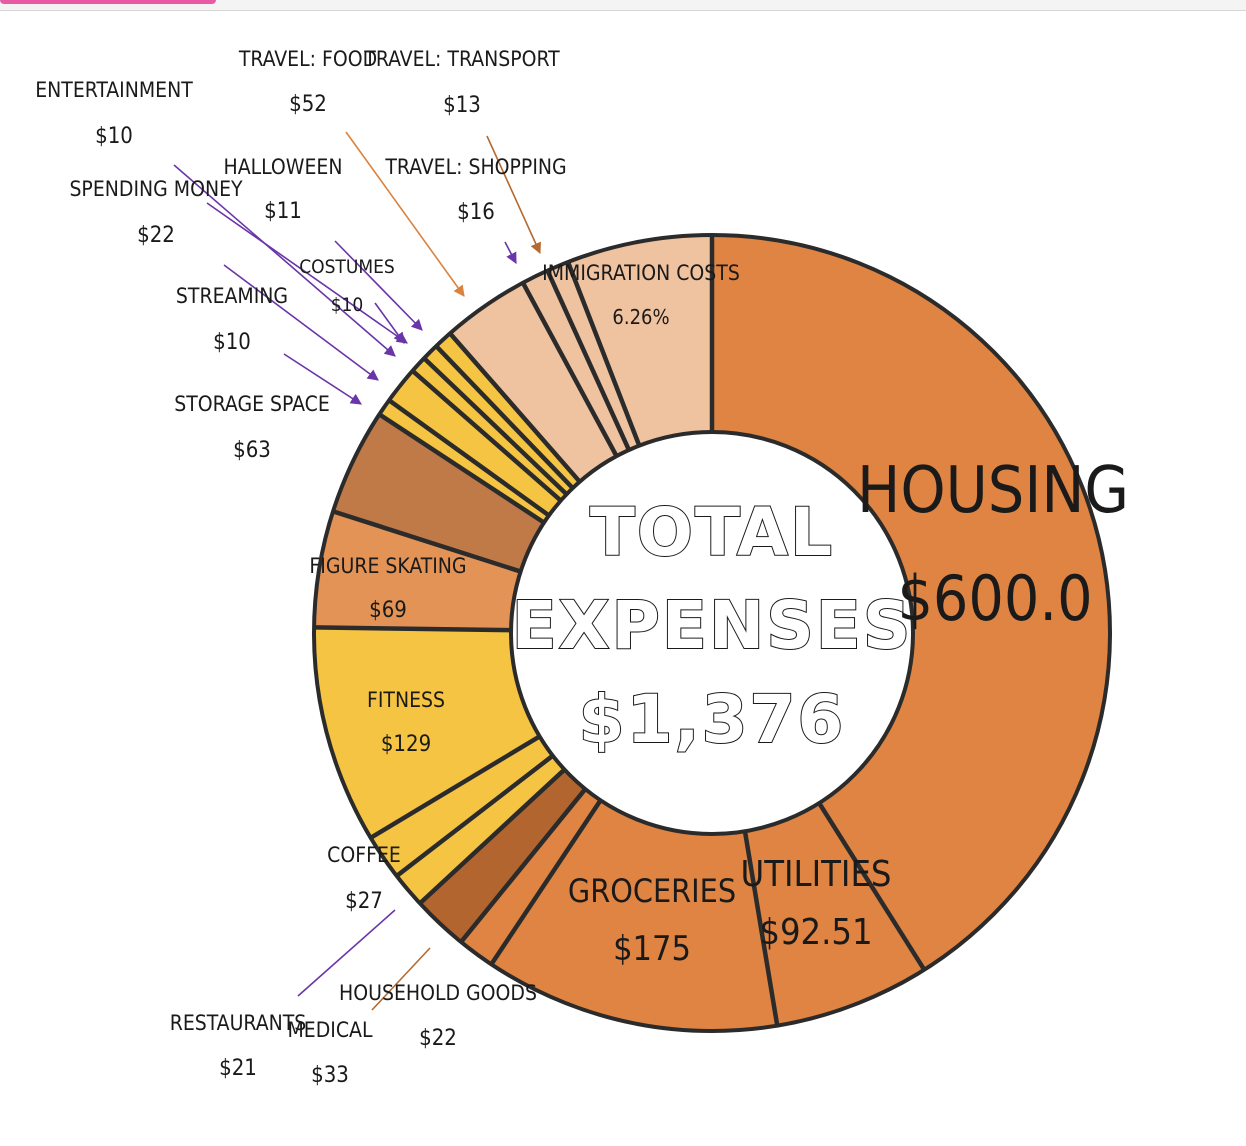  Describe the element at coordinates (387, 566) in the screenshot. I see `label-figure-skating: FIGURE SKATING` at that location.